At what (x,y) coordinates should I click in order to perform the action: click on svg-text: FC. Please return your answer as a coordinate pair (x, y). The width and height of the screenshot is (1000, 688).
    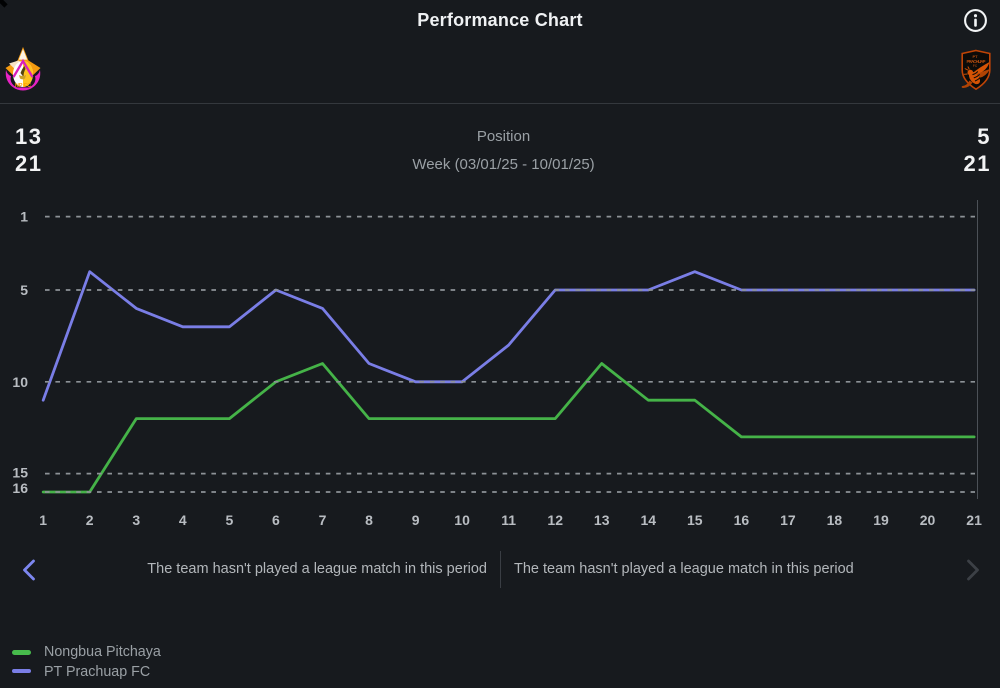
    Looking at the image, I should click on (975, 66).